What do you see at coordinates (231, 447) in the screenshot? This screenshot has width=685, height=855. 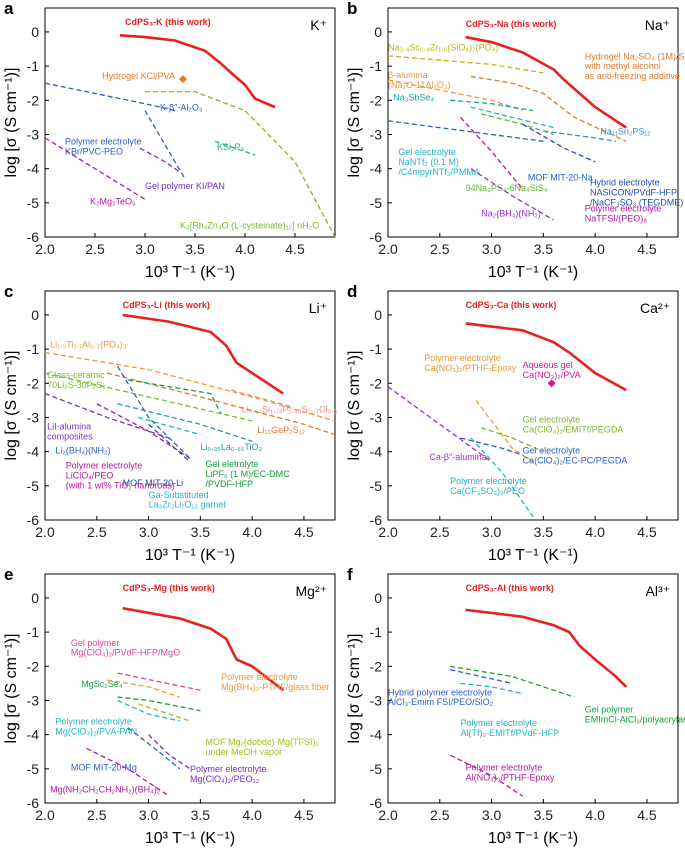 I see `series-label: Li₀.₃₅La₀.₅₅TiO₃` at bounding box center [231, 447].